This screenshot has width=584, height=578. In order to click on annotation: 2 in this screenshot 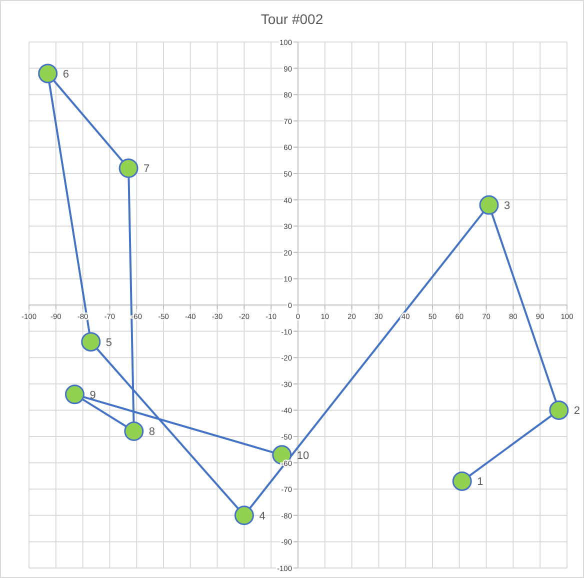, I will do `click(577, 411)`.